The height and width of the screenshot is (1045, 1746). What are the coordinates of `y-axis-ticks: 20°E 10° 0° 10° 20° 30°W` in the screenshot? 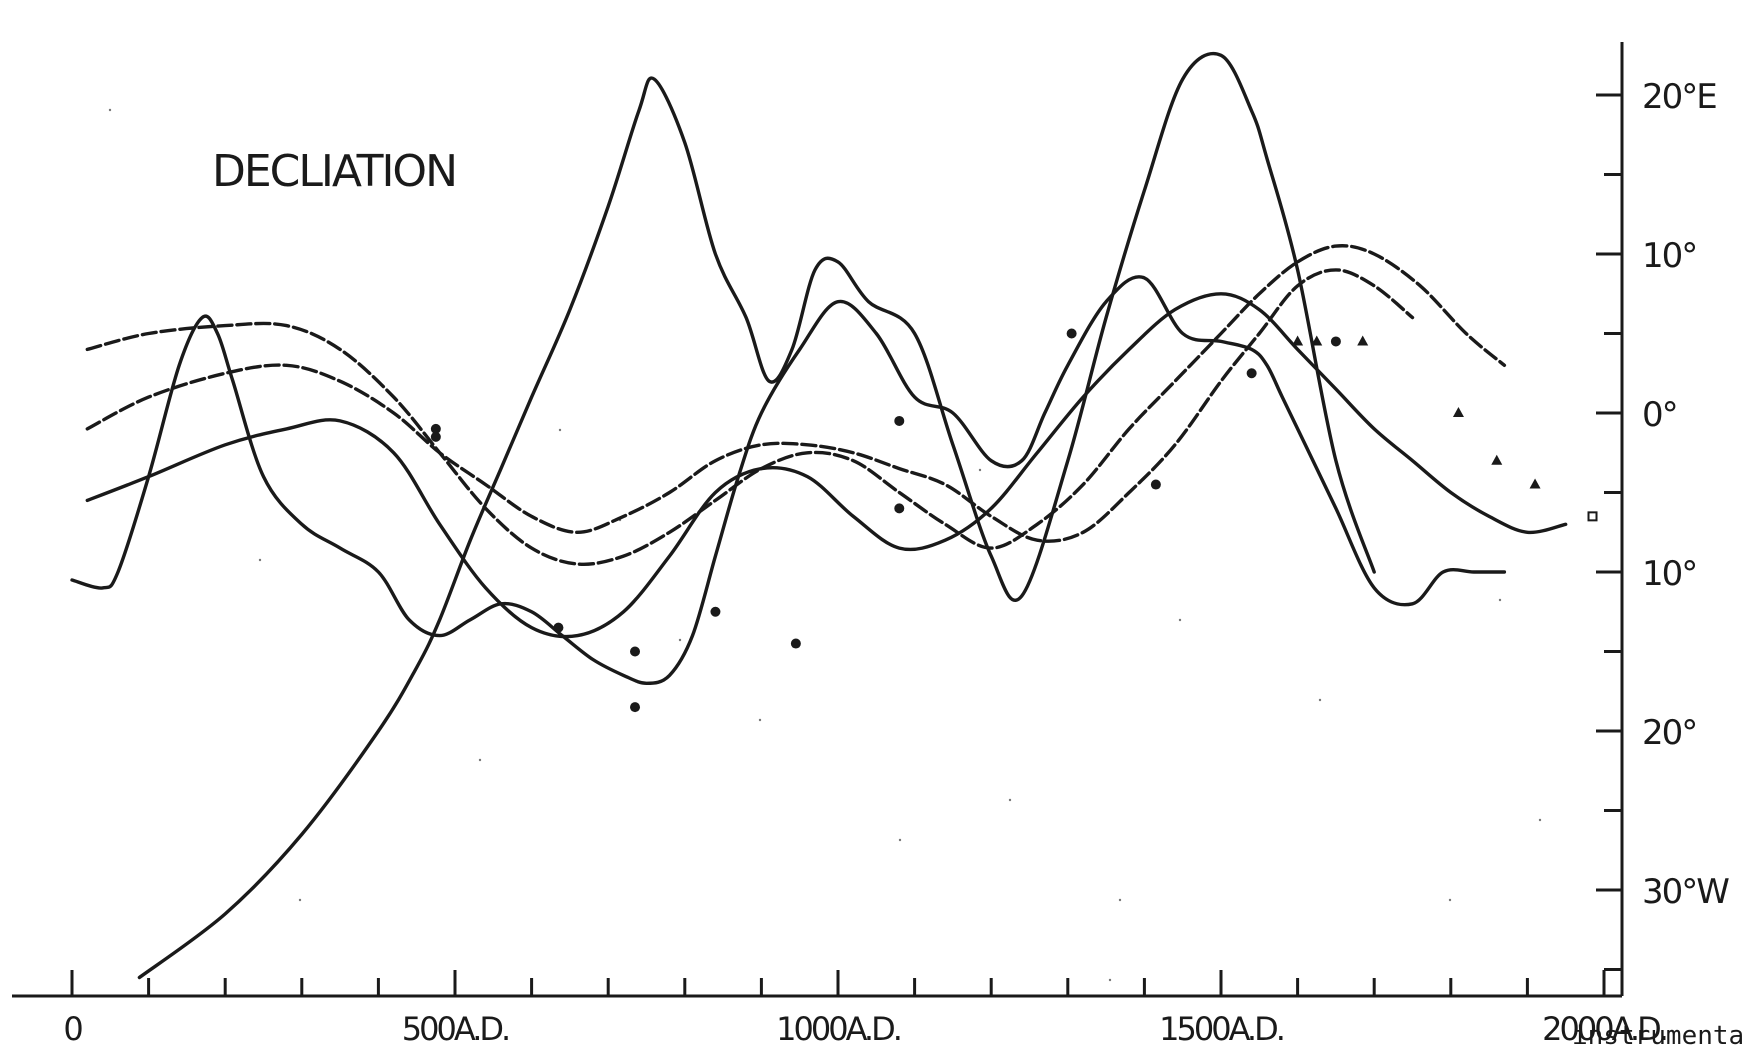 It's located at (1663, 524).